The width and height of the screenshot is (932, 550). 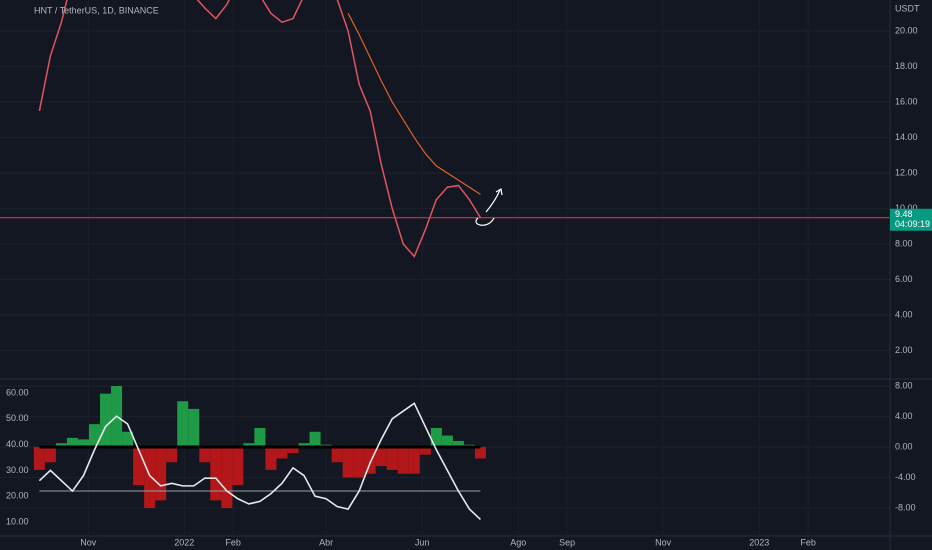 What do you see at coordinates (96, 10) in the screenshot?
I see `symbol-label: HNT / TetherUS, 1D, BINANCE` at bounding box center [96, 10].